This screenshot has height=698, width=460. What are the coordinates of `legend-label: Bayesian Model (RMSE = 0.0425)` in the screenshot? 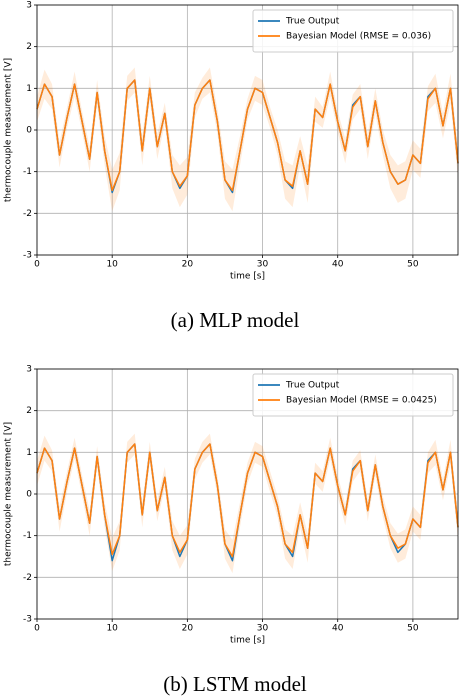 It's located at (361, 401).